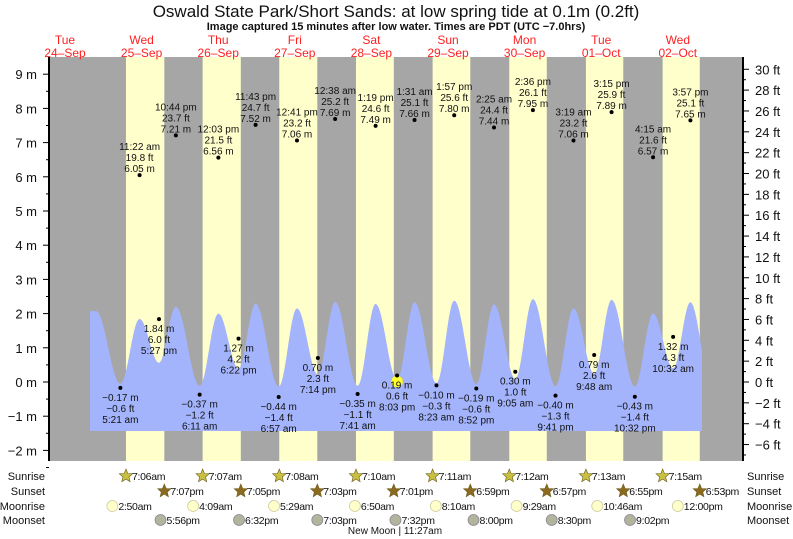  I want to click on moonrise-time: 12:00pm, so click(703, 507).